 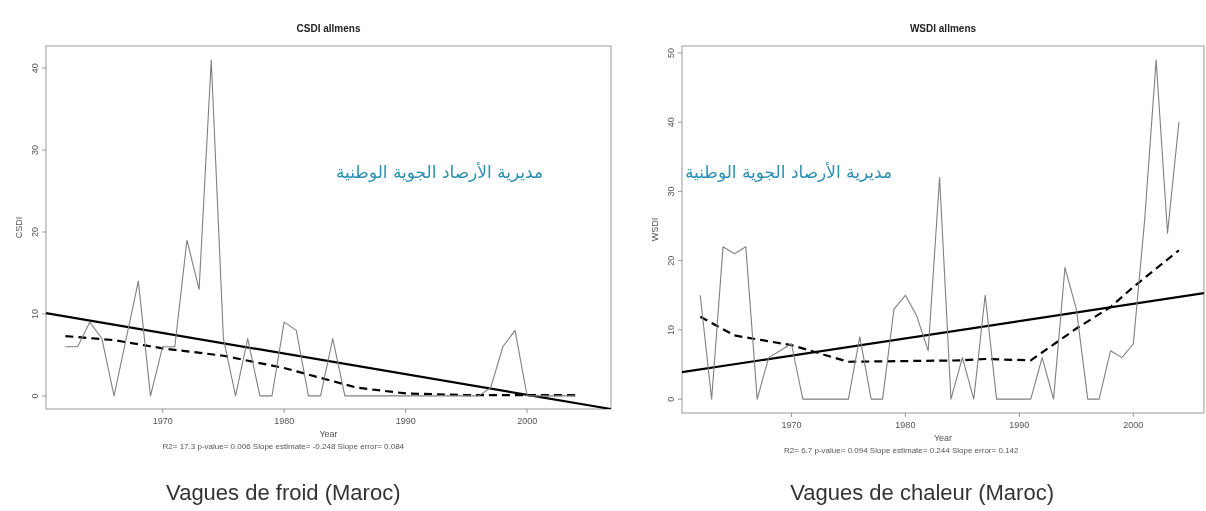 I want to click on y-tick-label: 50, so click(x=671, y=52).